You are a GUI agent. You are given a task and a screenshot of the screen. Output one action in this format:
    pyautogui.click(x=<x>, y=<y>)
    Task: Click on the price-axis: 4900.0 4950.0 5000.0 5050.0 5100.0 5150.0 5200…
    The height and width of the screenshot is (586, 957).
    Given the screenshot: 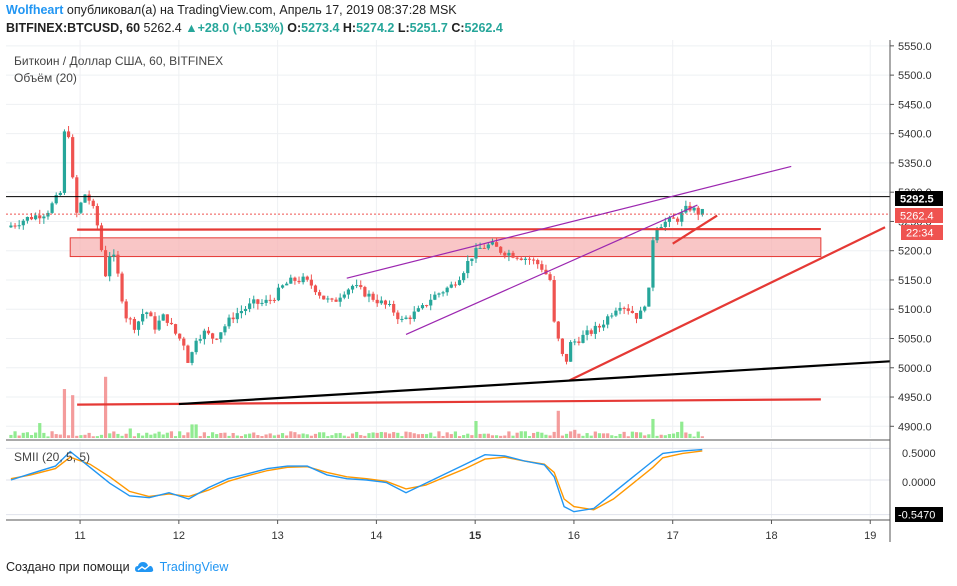 What is the action you would take?
    pyautogui.click(x=911, y=237)
    